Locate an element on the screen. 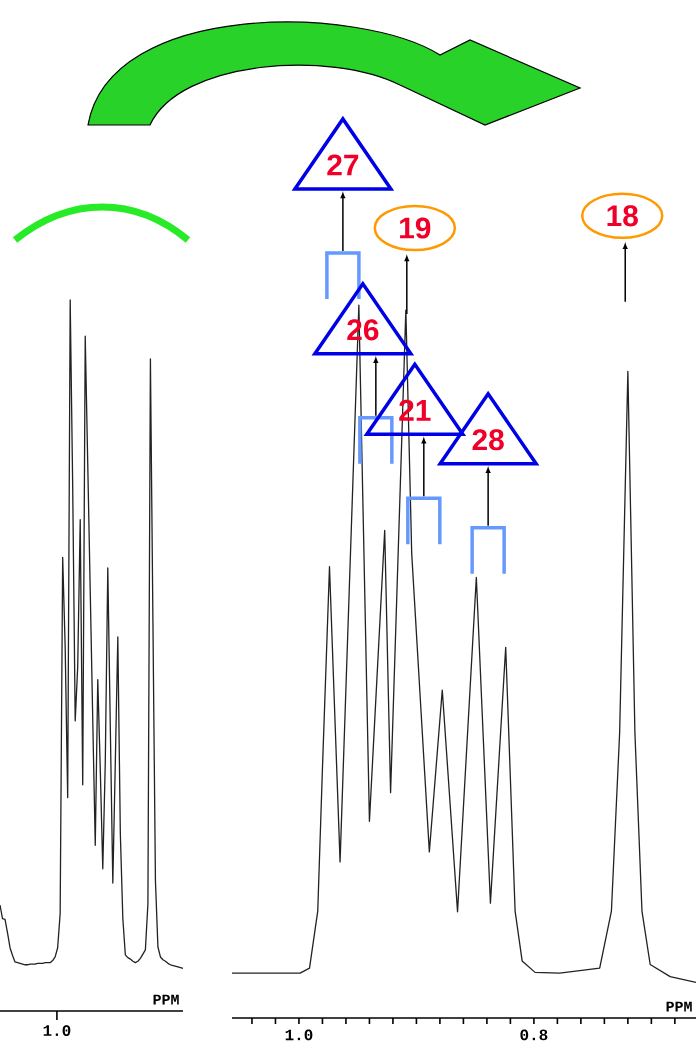 The image size is (696, 1064). x-tick-label: 0.8 is located at coordinates (534, 1035).